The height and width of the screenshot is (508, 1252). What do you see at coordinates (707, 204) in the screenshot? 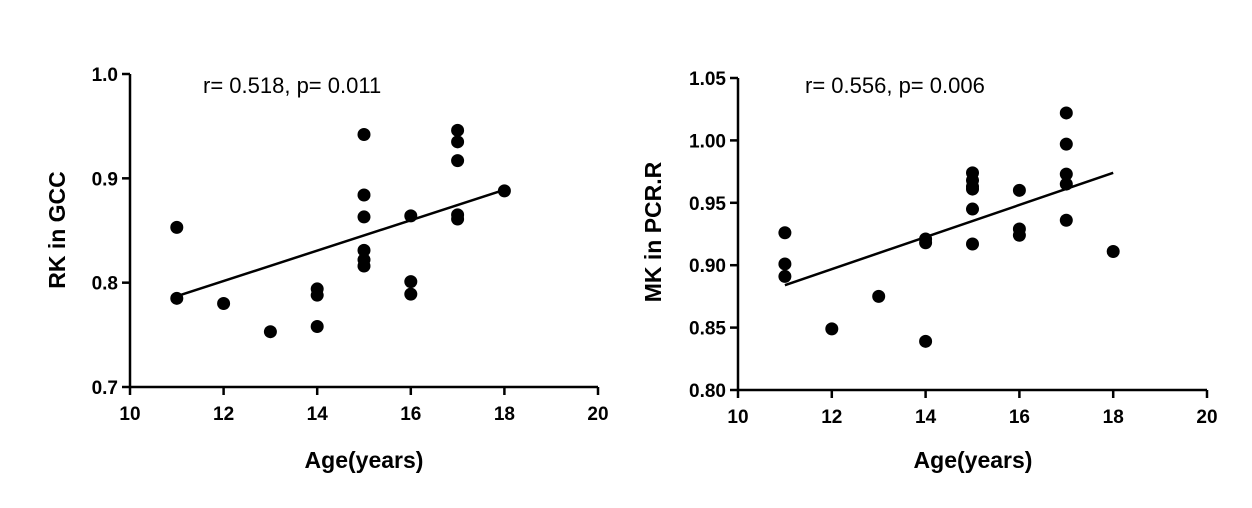
I see `y-tick-label: 0.95` at bounding box center [707, 204].